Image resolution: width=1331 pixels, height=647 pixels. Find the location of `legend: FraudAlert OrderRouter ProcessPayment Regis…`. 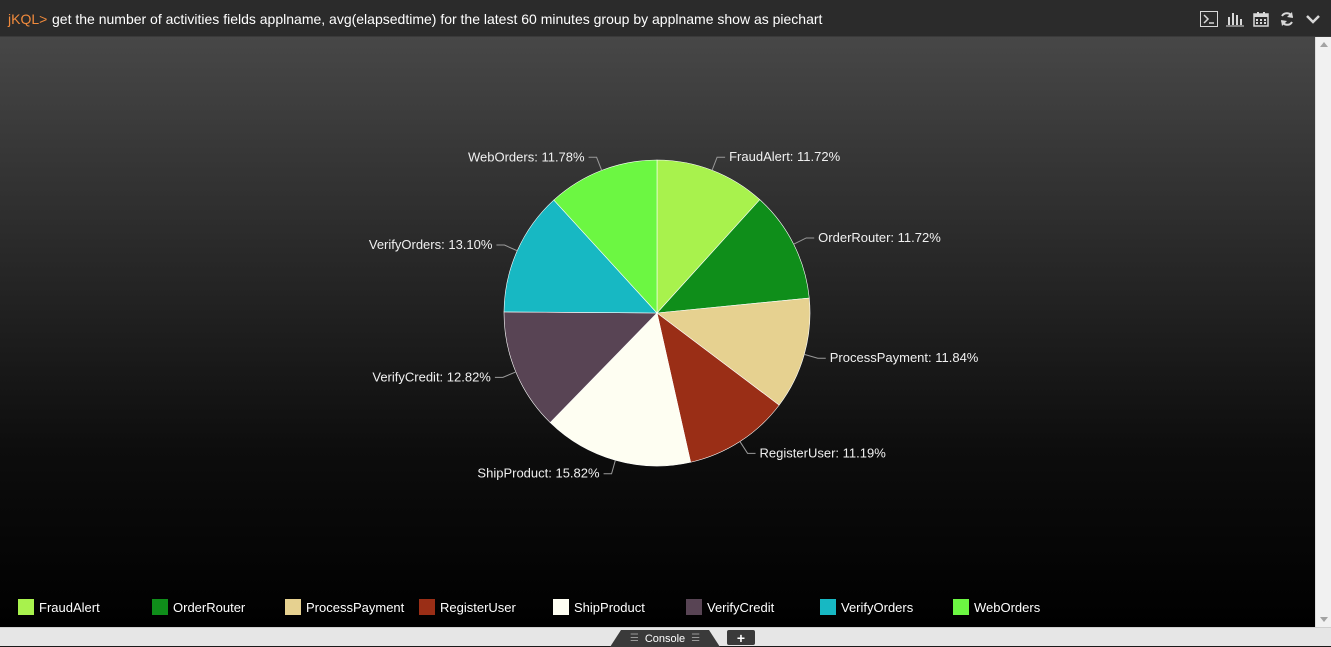

legend: FraudAlert OrderRouter ProcessPayment Regis… is located at coordinates (657, 609).